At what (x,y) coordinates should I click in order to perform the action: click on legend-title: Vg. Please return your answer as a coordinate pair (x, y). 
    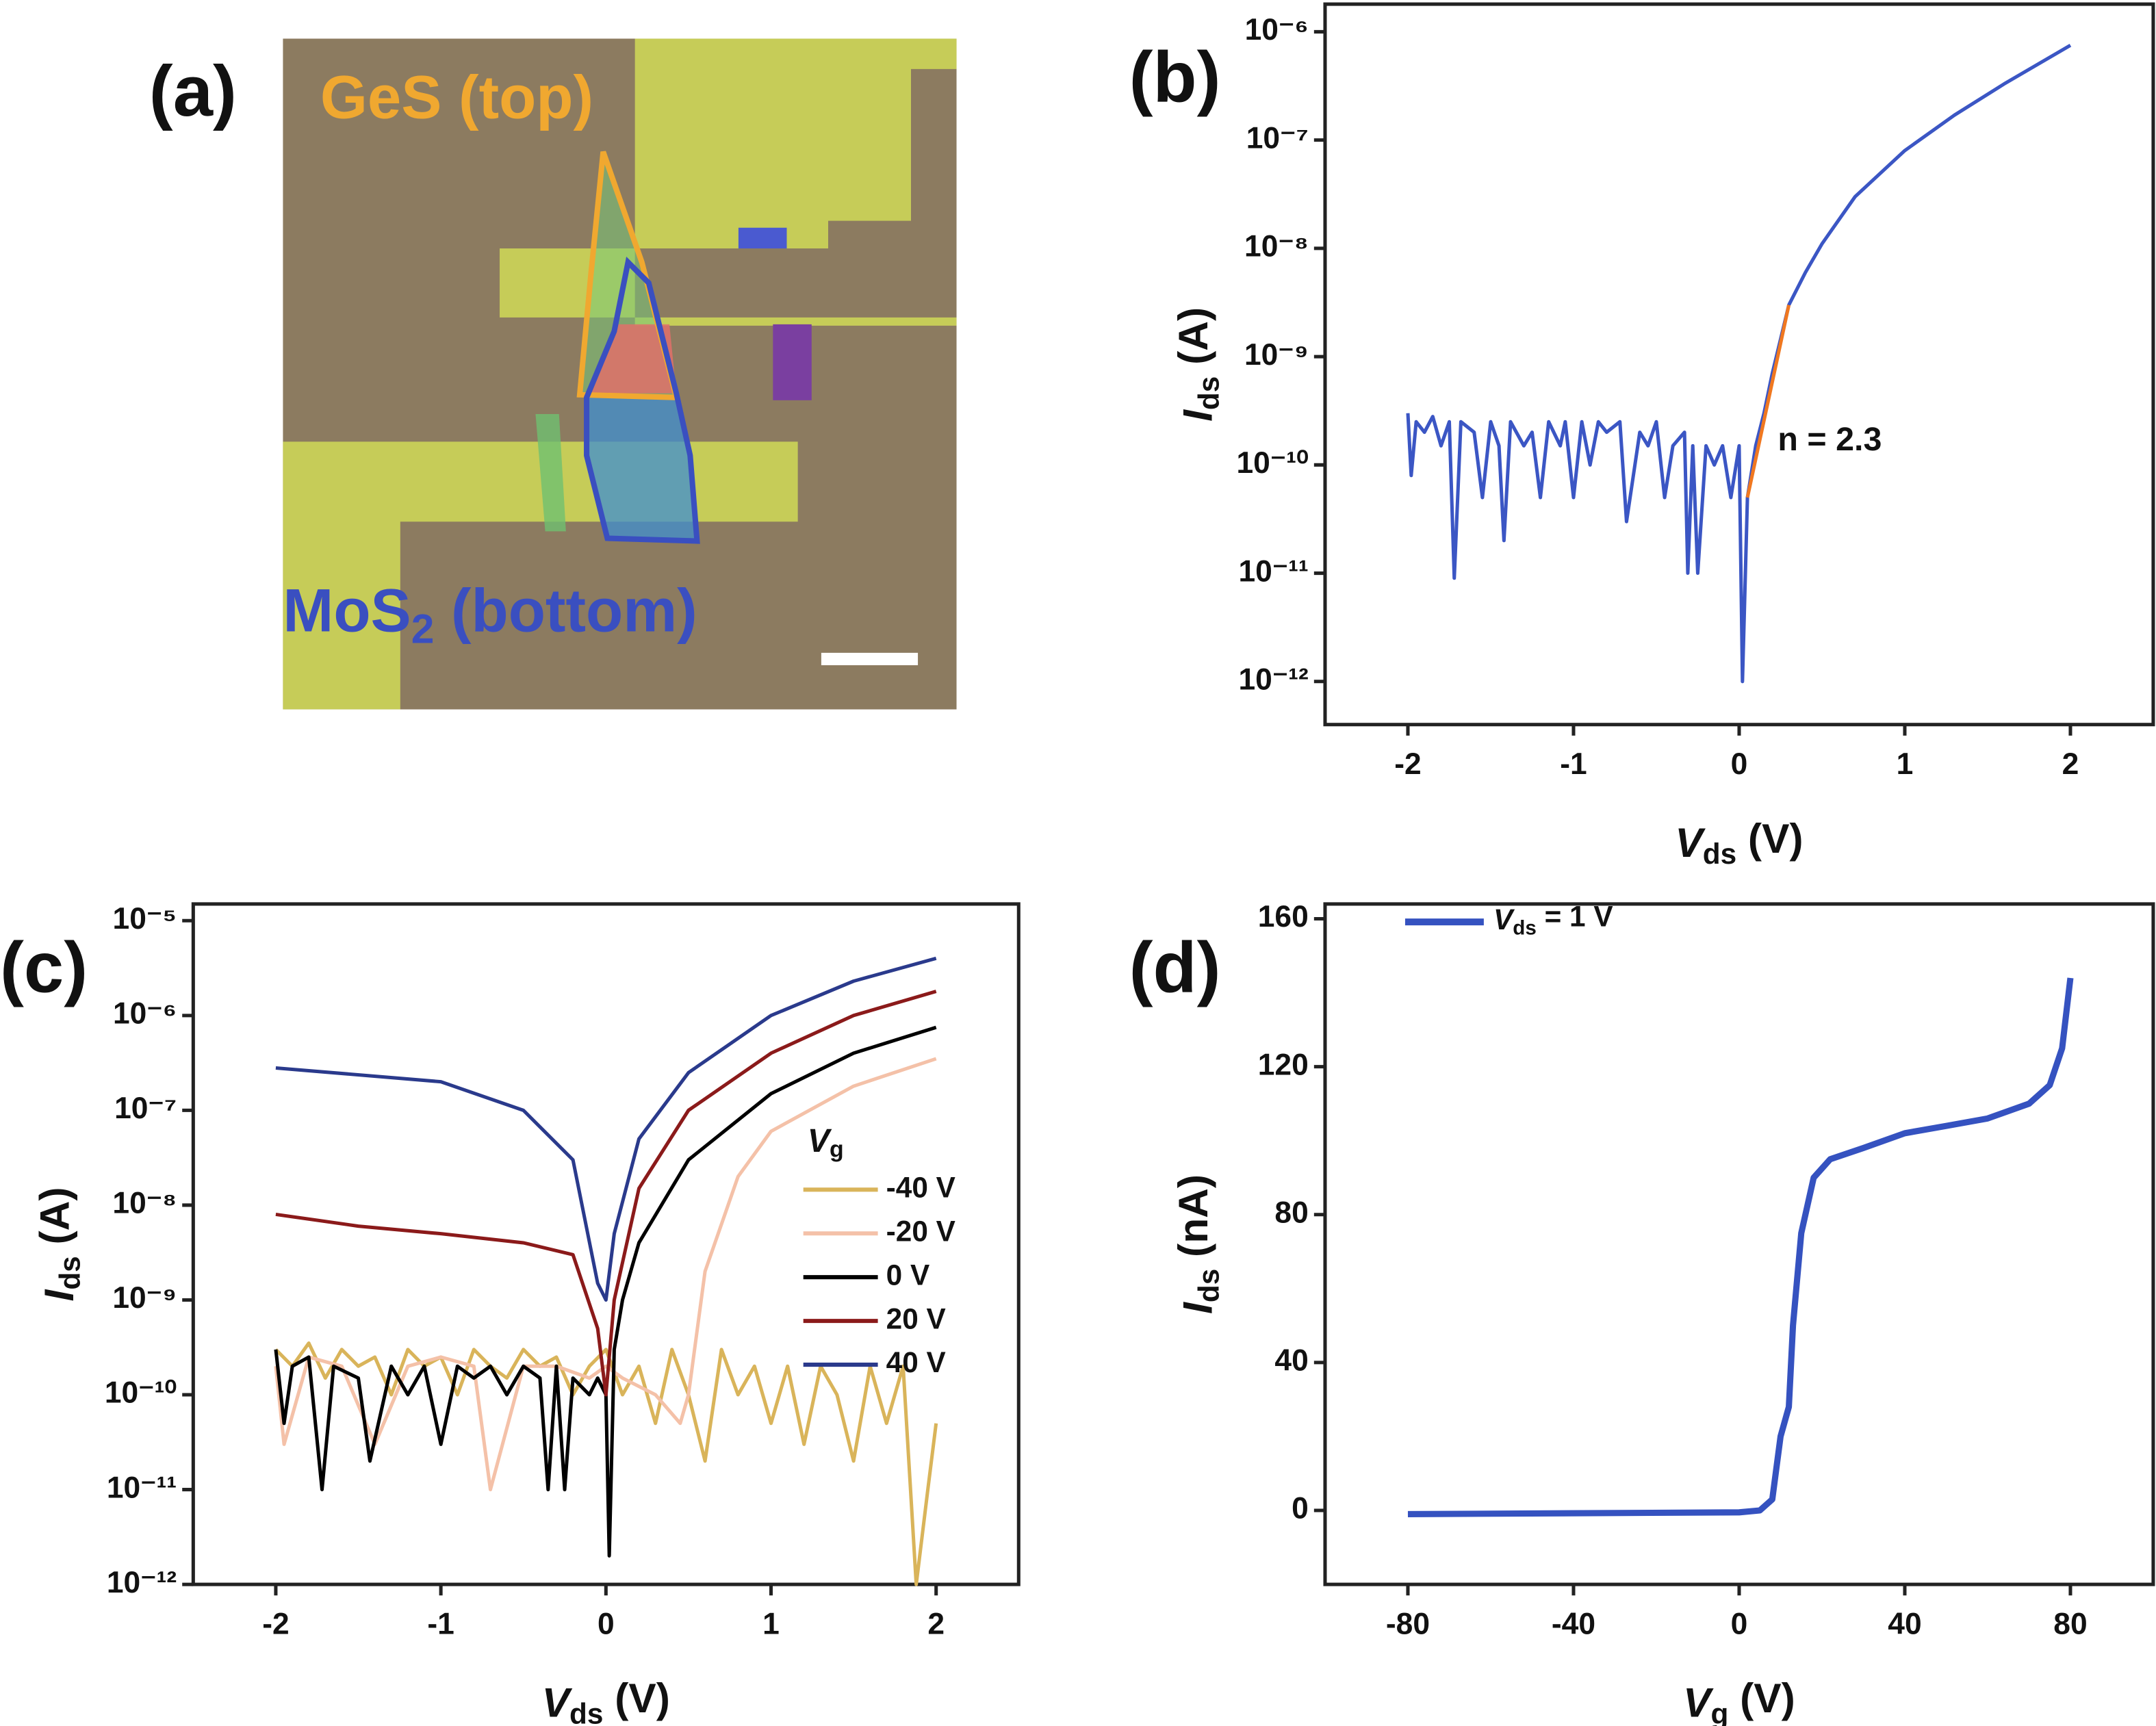
    Looking at the image, I should click on (826, 1142).